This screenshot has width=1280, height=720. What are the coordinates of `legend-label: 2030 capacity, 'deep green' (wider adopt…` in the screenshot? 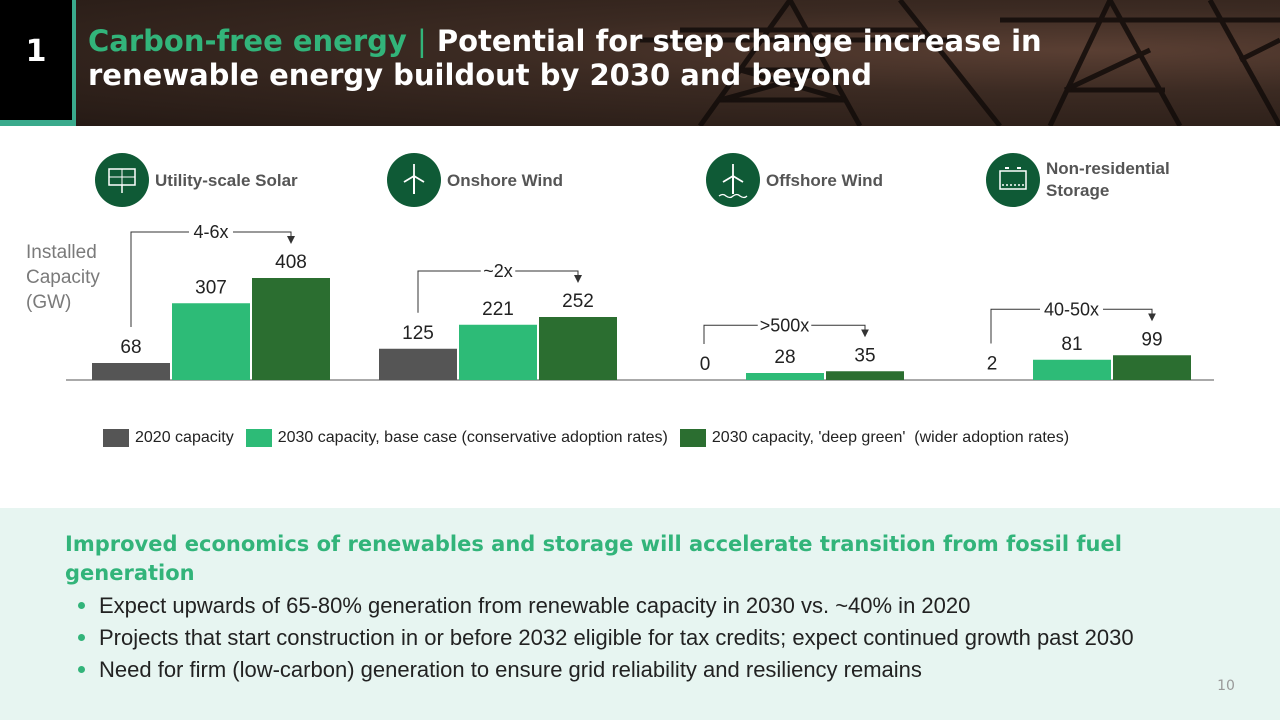 It's located at (890, 437).